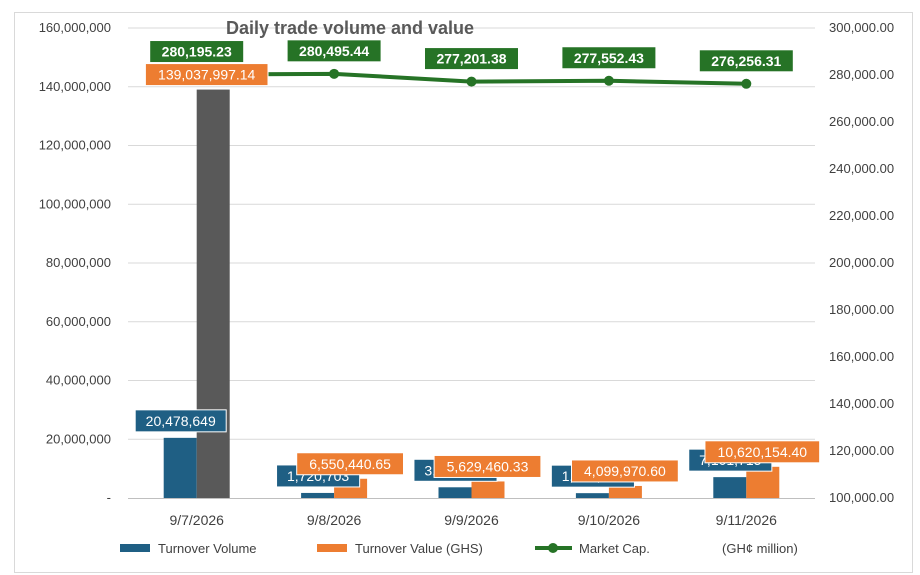 The height and width of the screenshot is (575, 920). I want to click on right-axis-tick-label: 100,000.00, so click(861, 497).